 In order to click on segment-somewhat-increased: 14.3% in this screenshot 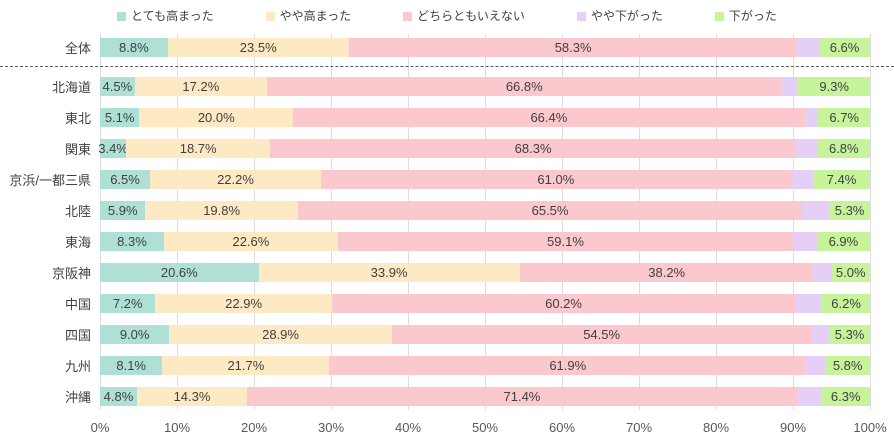, I will do `click(192, 396)`.